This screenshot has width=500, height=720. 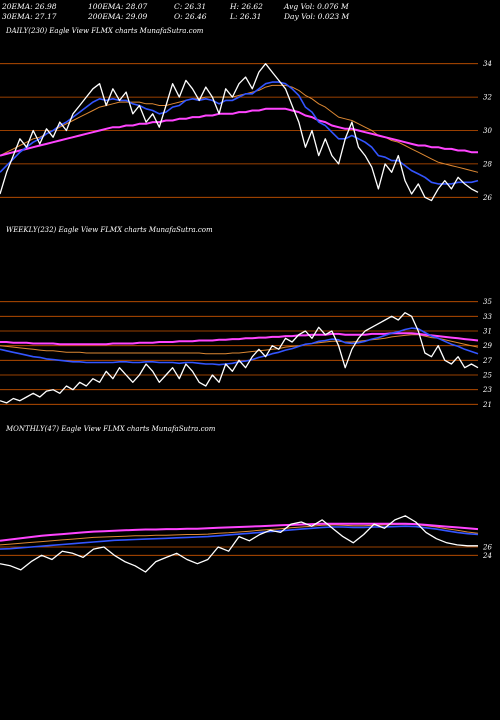 I want to click on y-tick-label: 30, so click(x=487, y=131).